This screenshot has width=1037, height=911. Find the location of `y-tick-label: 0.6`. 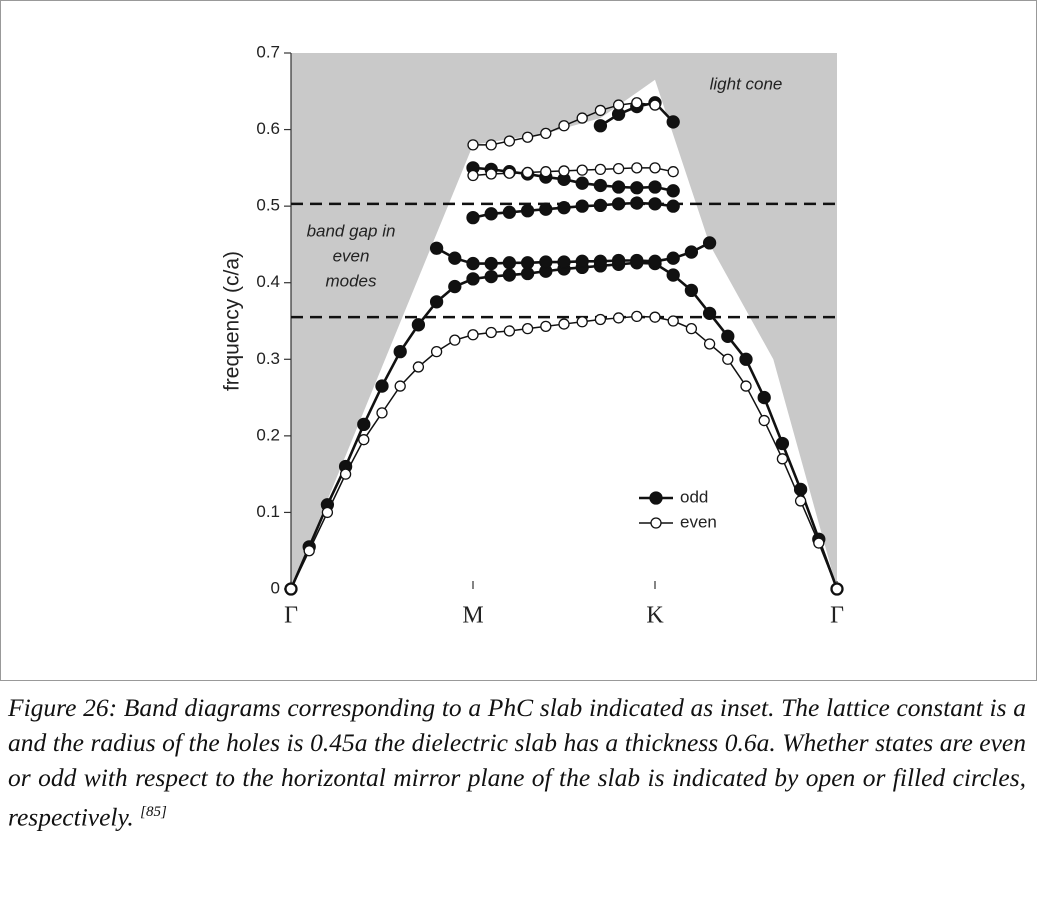

y-tick-label: 0.6 is located at coordinates (268, 128).